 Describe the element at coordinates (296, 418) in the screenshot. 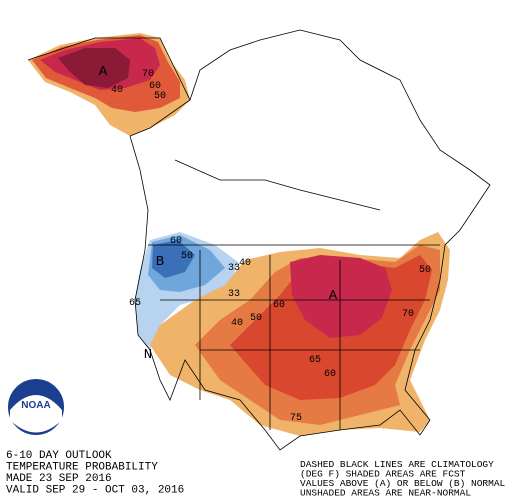

I see `contour-label: 75` at that location.